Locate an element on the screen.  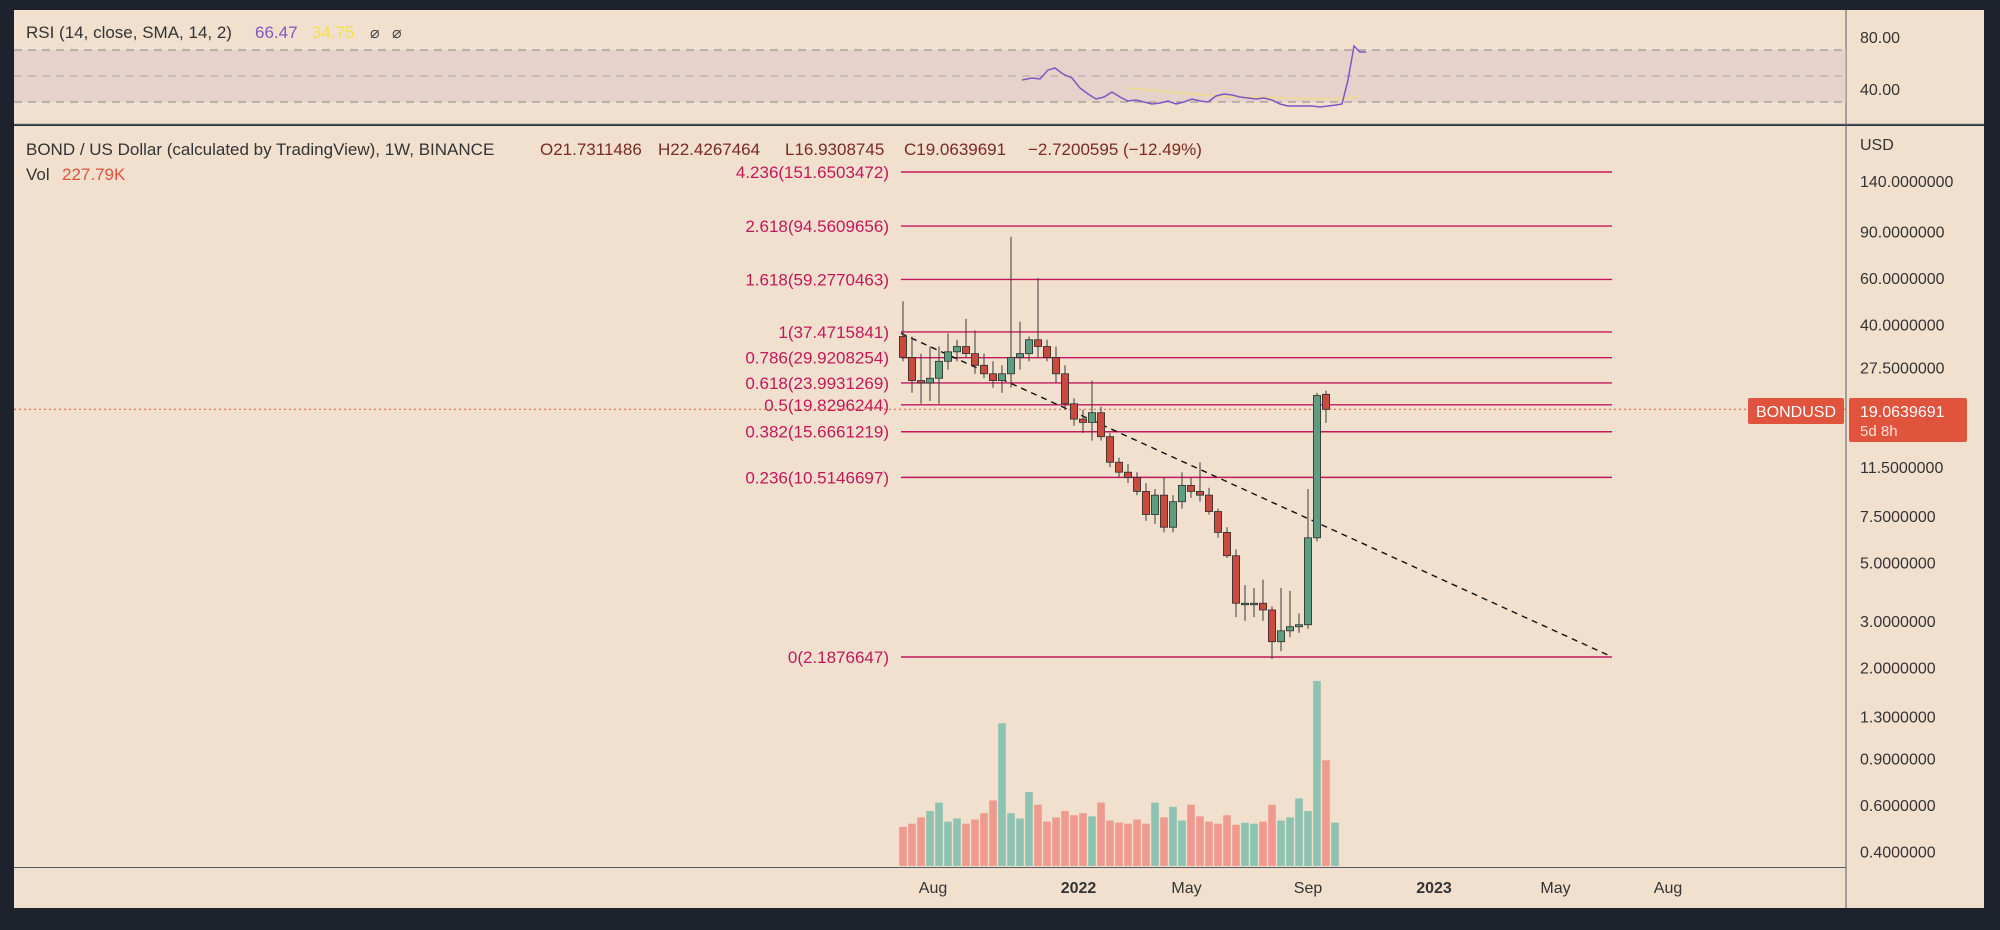
price-axis-label: 60.0000000 is located at coordinates (1902, 279).